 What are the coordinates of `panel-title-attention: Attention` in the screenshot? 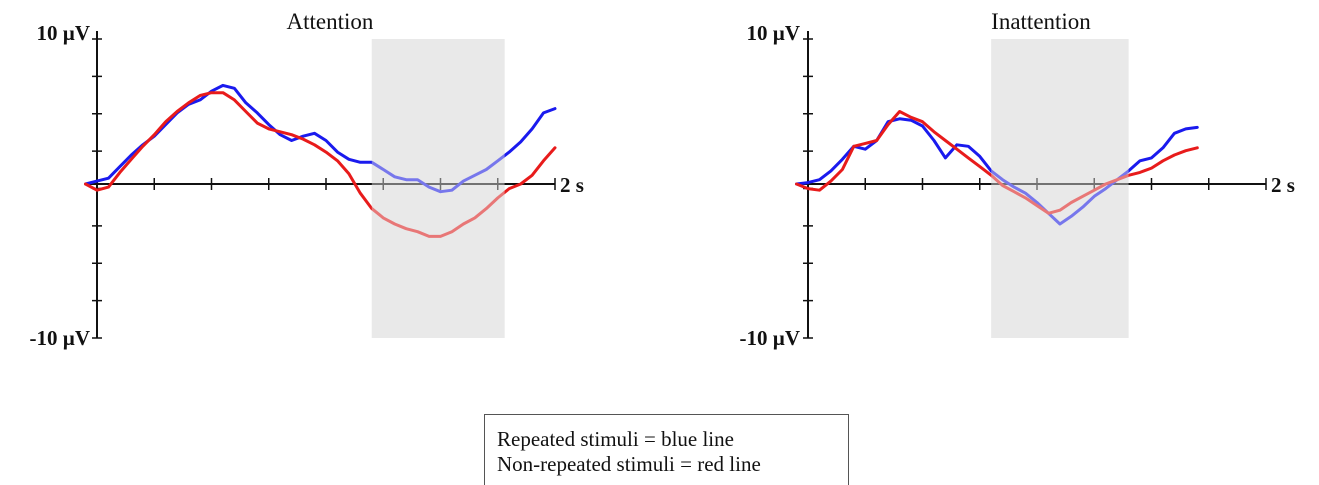 It's located at (330, 21).